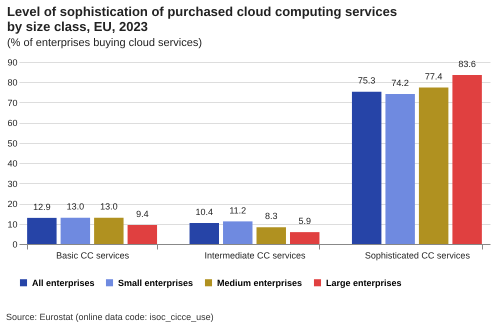 Image resolution: width=500 pixels, height=331 pixels. What do you see at coordinates (12, 204) in the screenshot?
I see `y-tick-label: 20` at bounding box center [12, 204].